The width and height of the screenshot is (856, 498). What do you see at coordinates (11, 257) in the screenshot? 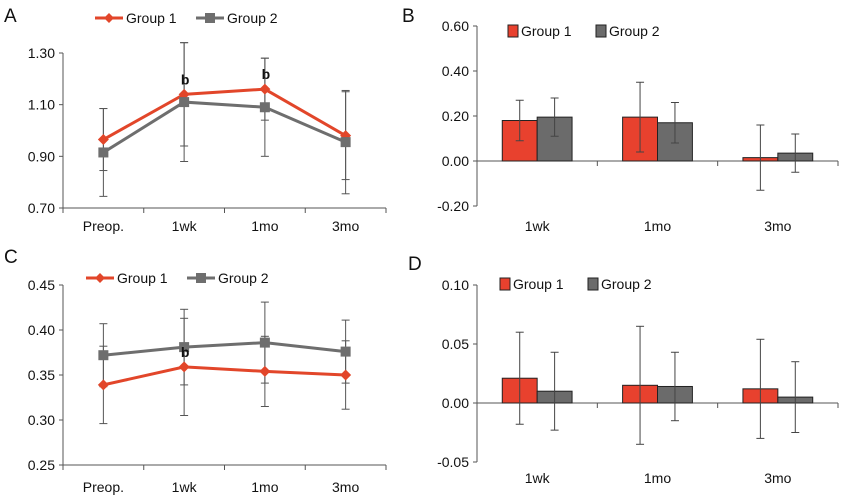
I see `panel-label-c: C` at bounding box center [11, 257].